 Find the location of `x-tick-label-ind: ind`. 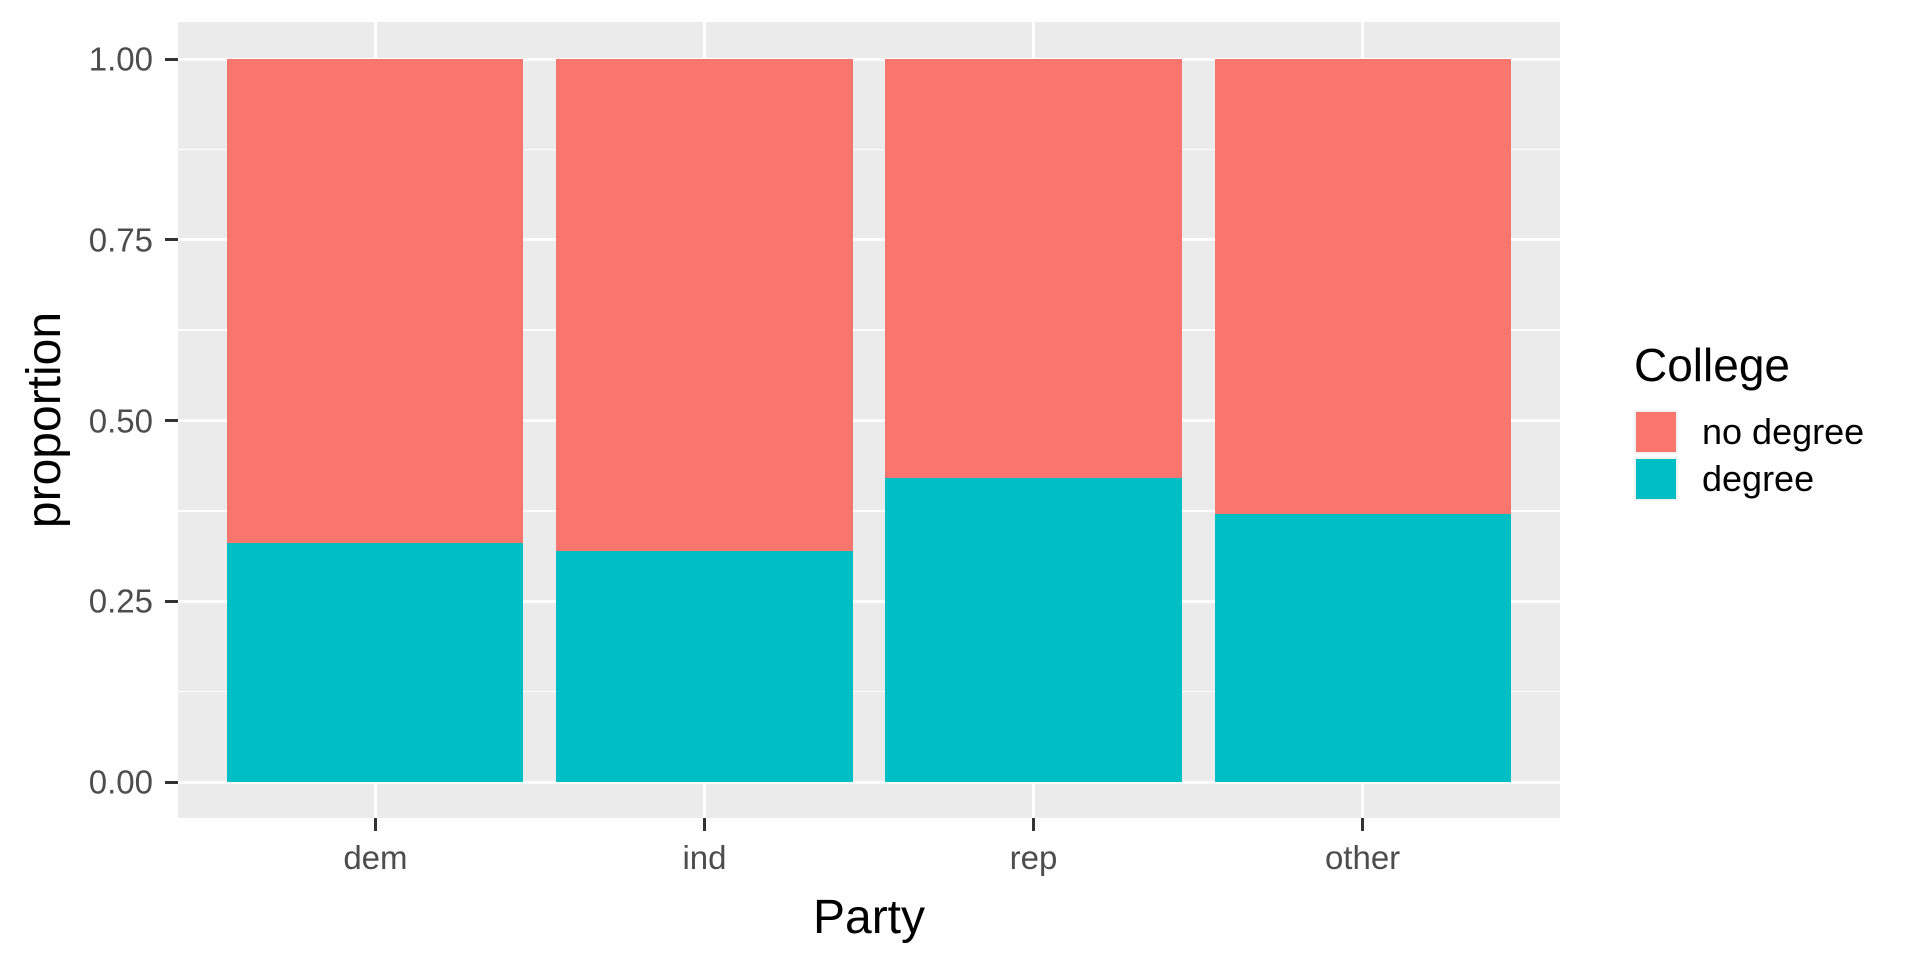

x-tick-label-ind: ind is located at coordinates (704, 857).